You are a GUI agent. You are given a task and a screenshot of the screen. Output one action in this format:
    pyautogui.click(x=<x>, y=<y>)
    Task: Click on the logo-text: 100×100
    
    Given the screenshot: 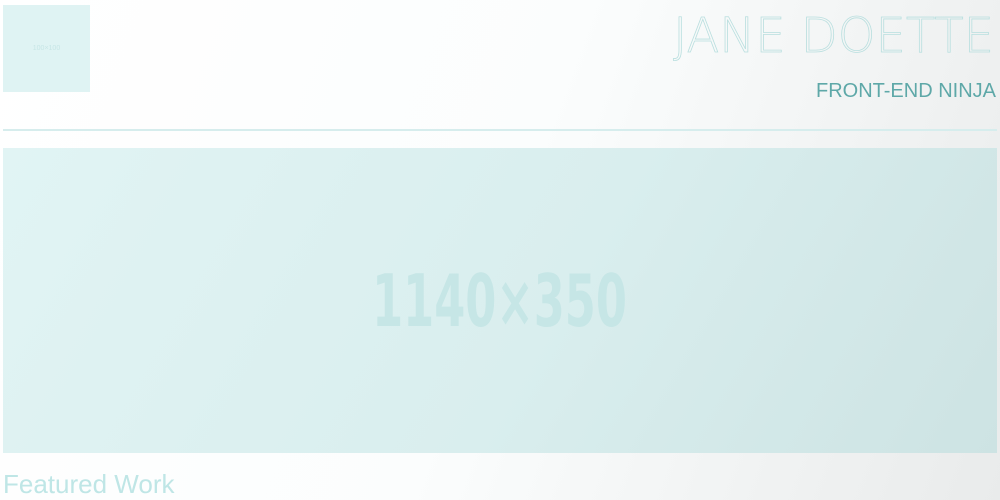 What is the action you would take?
    pyautogui.click(x=46, y=48)
    